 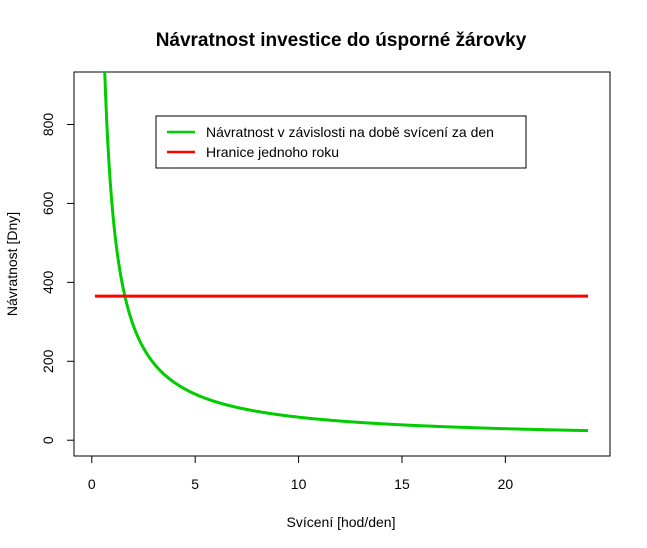 I want to click on y-tick-label: 800, so click(x=48, y=125).